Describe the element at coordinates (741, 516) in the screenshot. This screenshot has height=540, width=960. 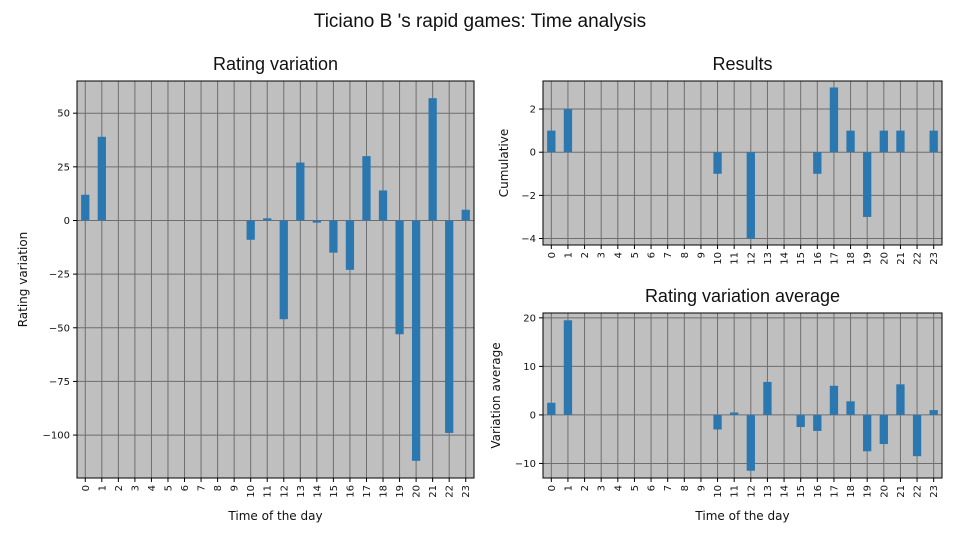
I see `x-axis-label: Time of the day` at that location.